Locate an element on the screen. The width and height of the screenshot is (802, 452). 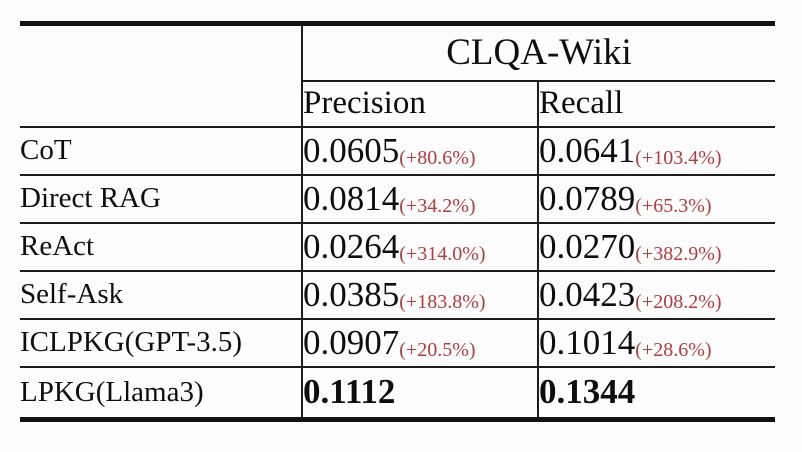
recall-value: 0.1344 is located at coordinates (656, 392).